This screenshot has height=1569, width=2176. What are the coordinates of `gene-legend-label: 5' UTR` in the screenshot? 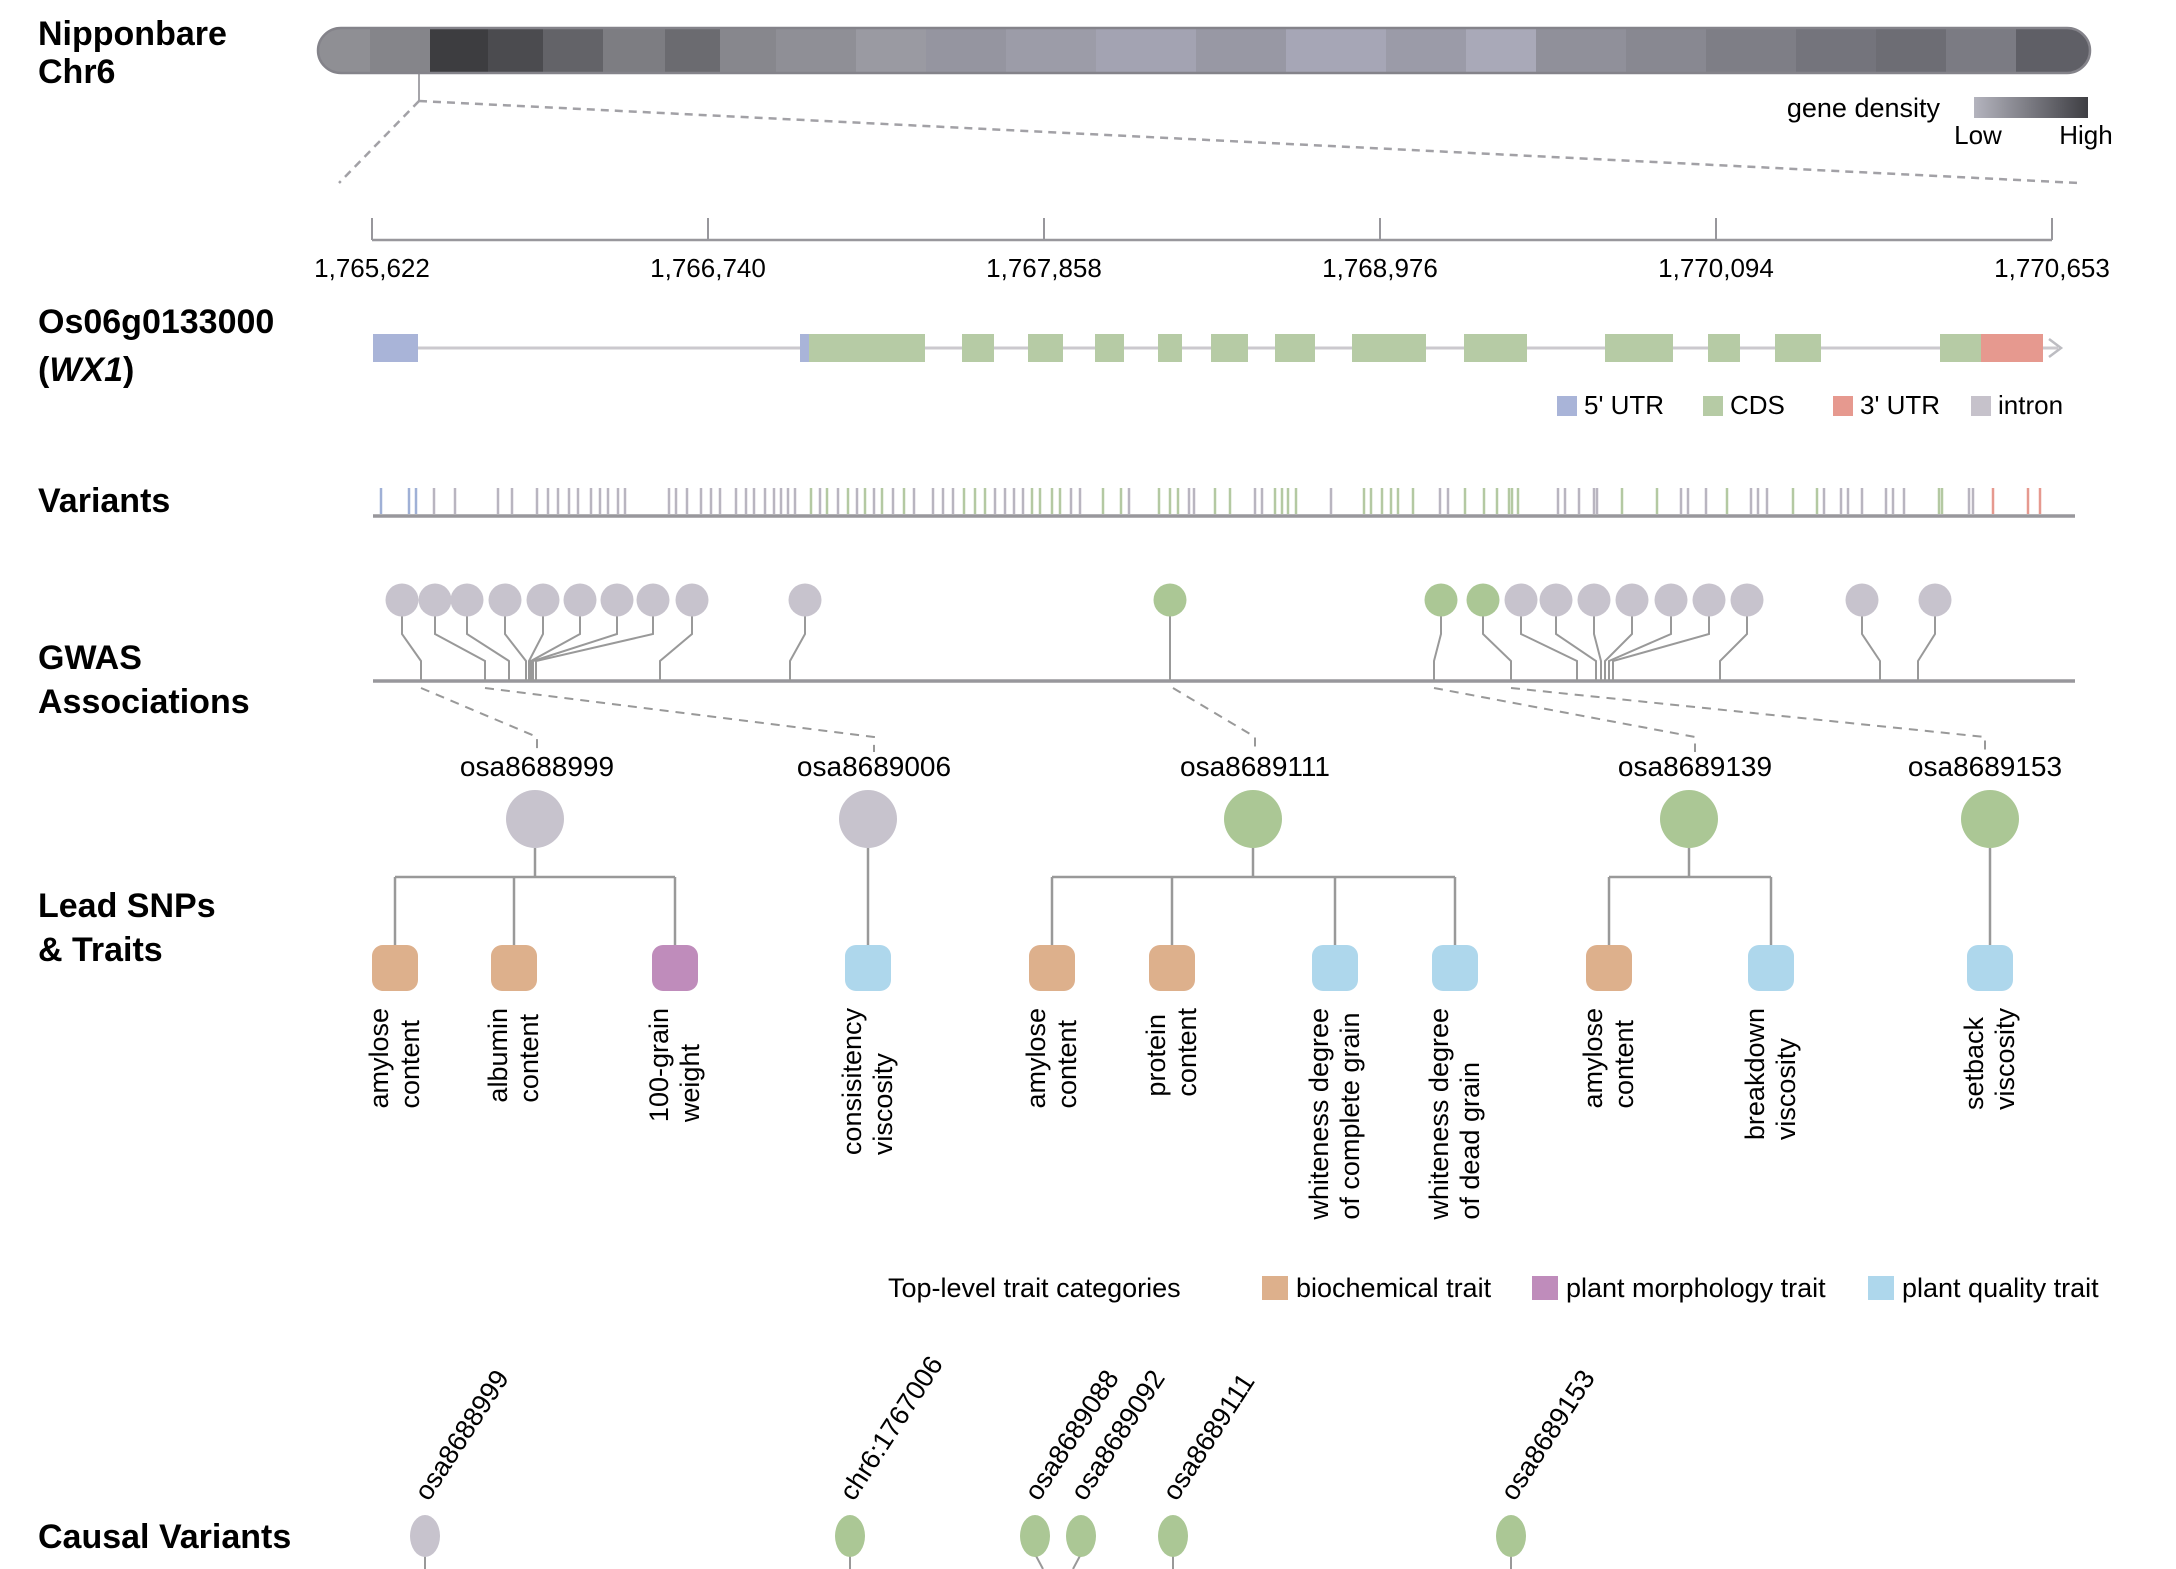 It's located at (1624, 405).